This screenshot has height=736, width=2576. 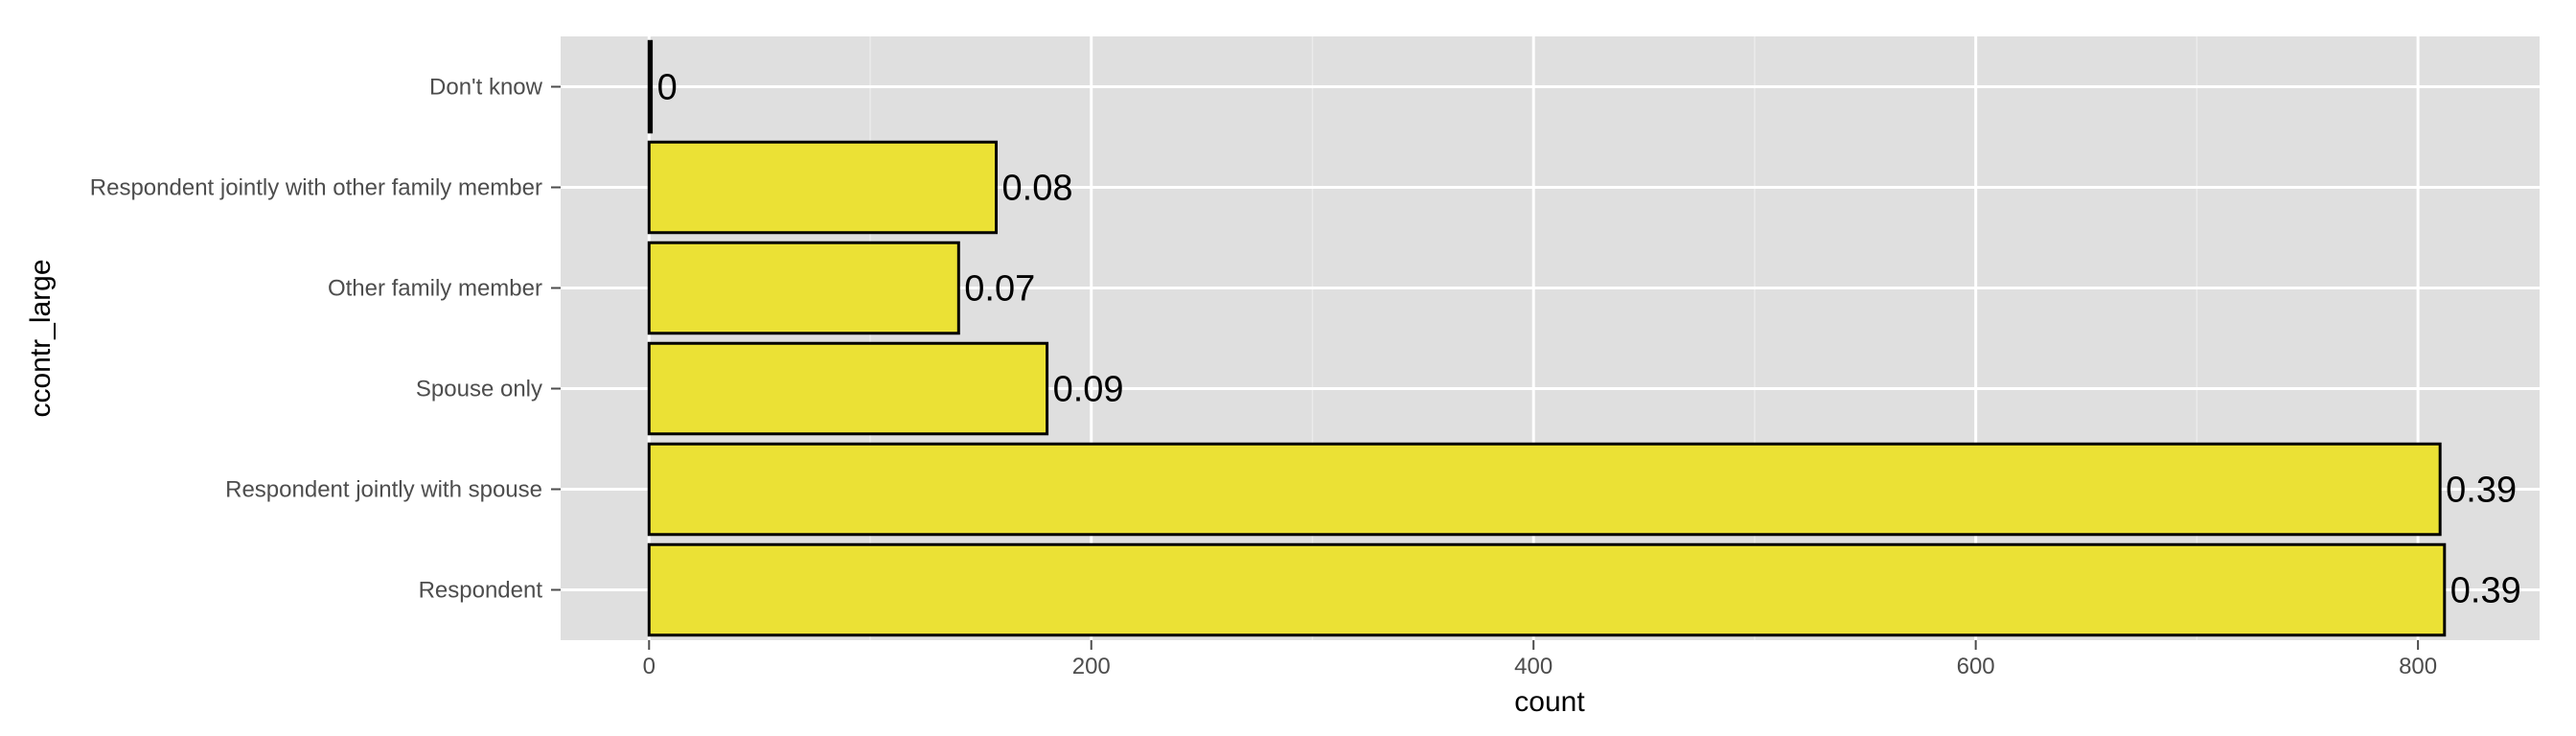 I want to click on y-tick-label: Spouse only, so click(x=479, y=389).